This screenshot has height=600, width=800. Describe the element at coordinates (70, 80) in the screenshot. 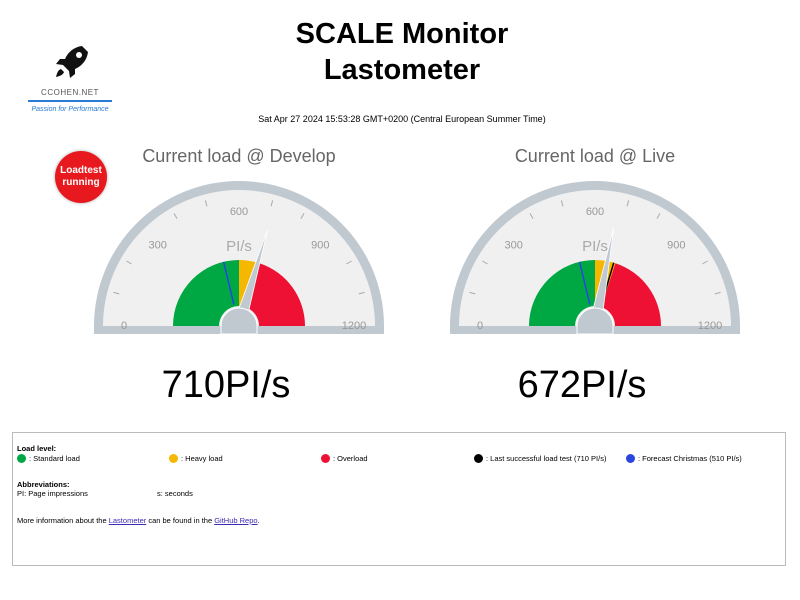

I see `logo: CCOHEN.NET Passion for Performance` at that location.